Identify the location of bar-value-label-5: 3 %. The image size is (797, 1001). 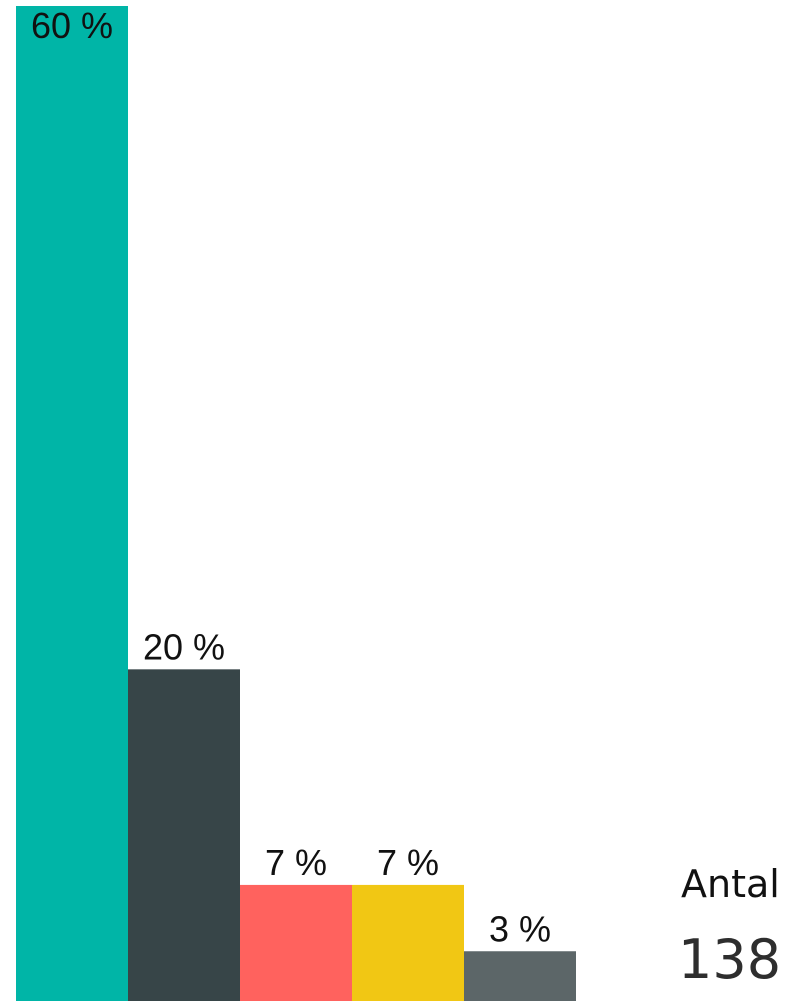
(520, 928).